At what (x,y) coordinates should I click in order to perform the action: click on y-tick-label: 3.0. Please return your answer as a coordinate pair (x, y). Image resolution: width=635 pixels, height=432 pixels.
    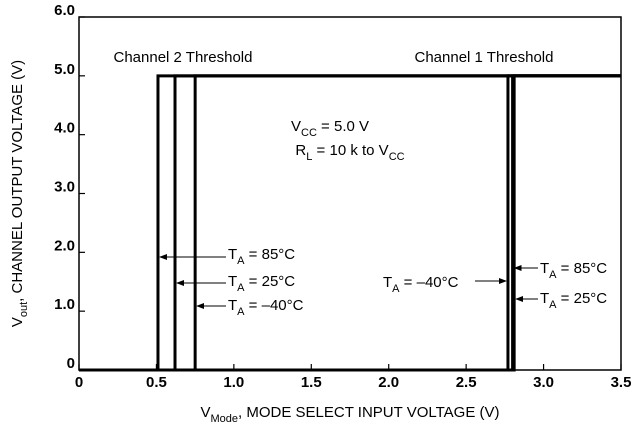
    Looking at the image, I should click on (64, 186).